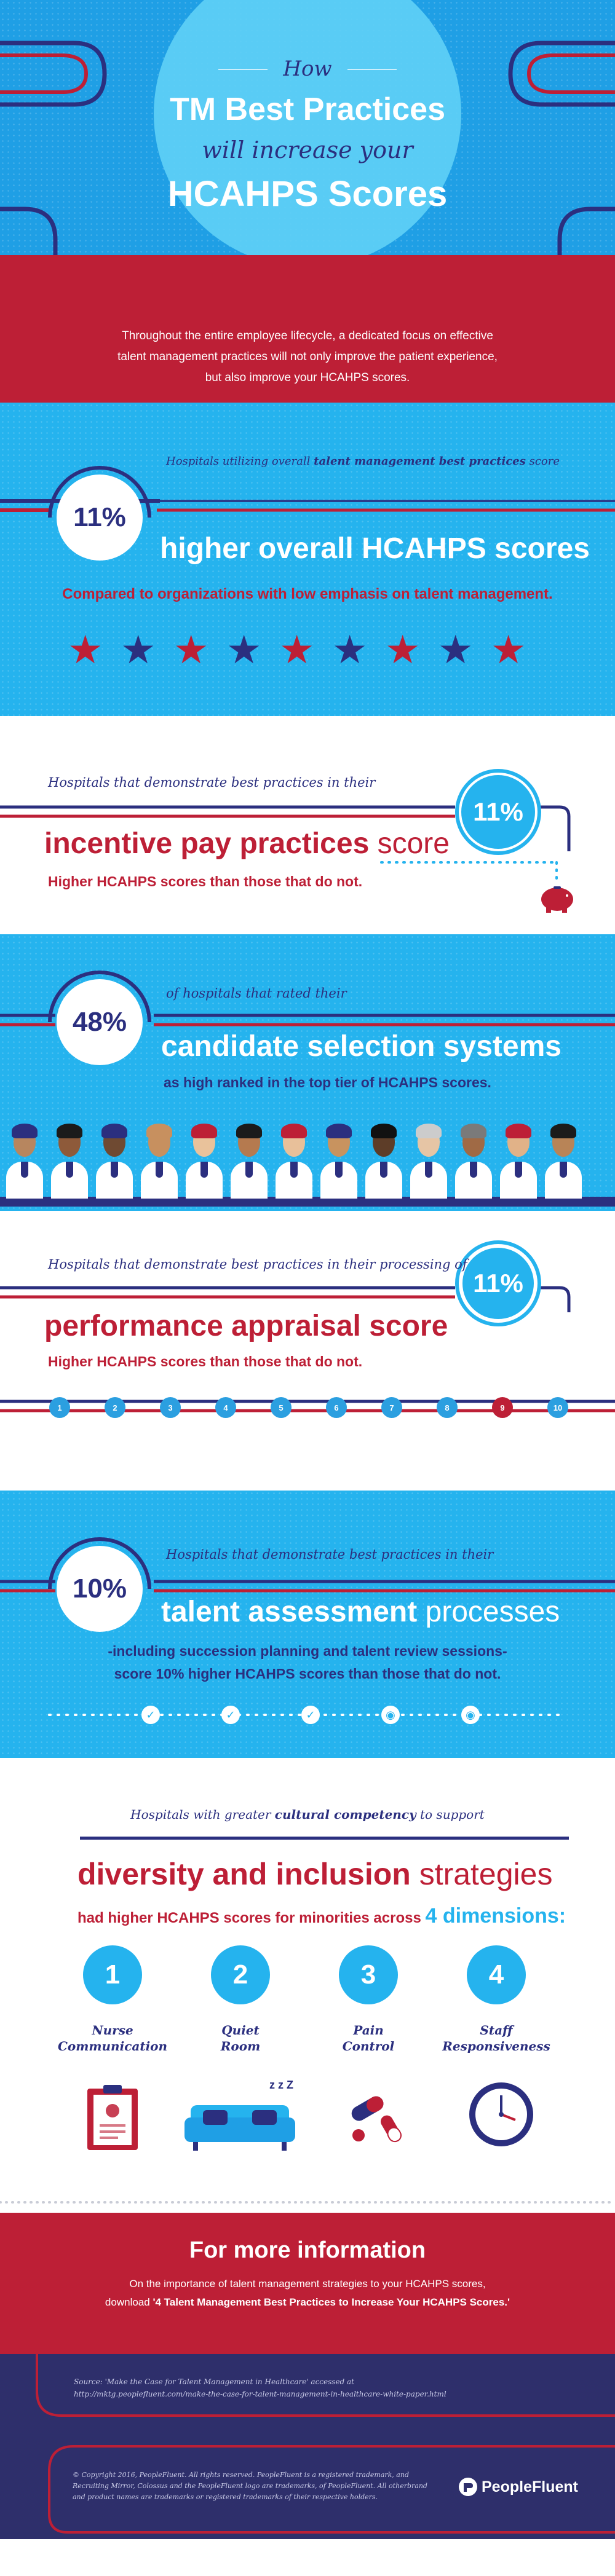 The image size is (615, 2576). Describe the element at coordinates (307, 110) in the screenshot. I see `header-title-1: TM Best Practices` at that location.